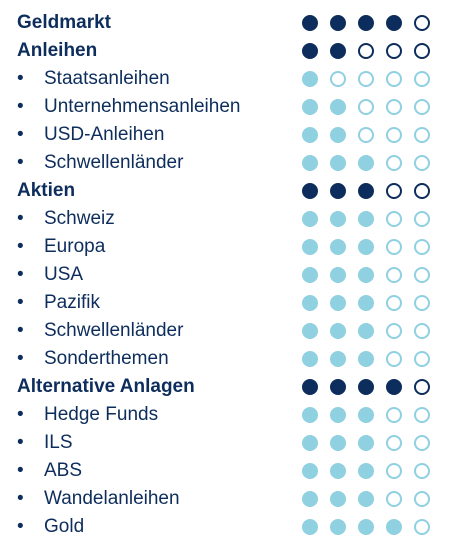 Image resolution: width=462 pixels, height=554 pixels. I want to click on subcategory-label: Sonderthemen, so click(106, 358).